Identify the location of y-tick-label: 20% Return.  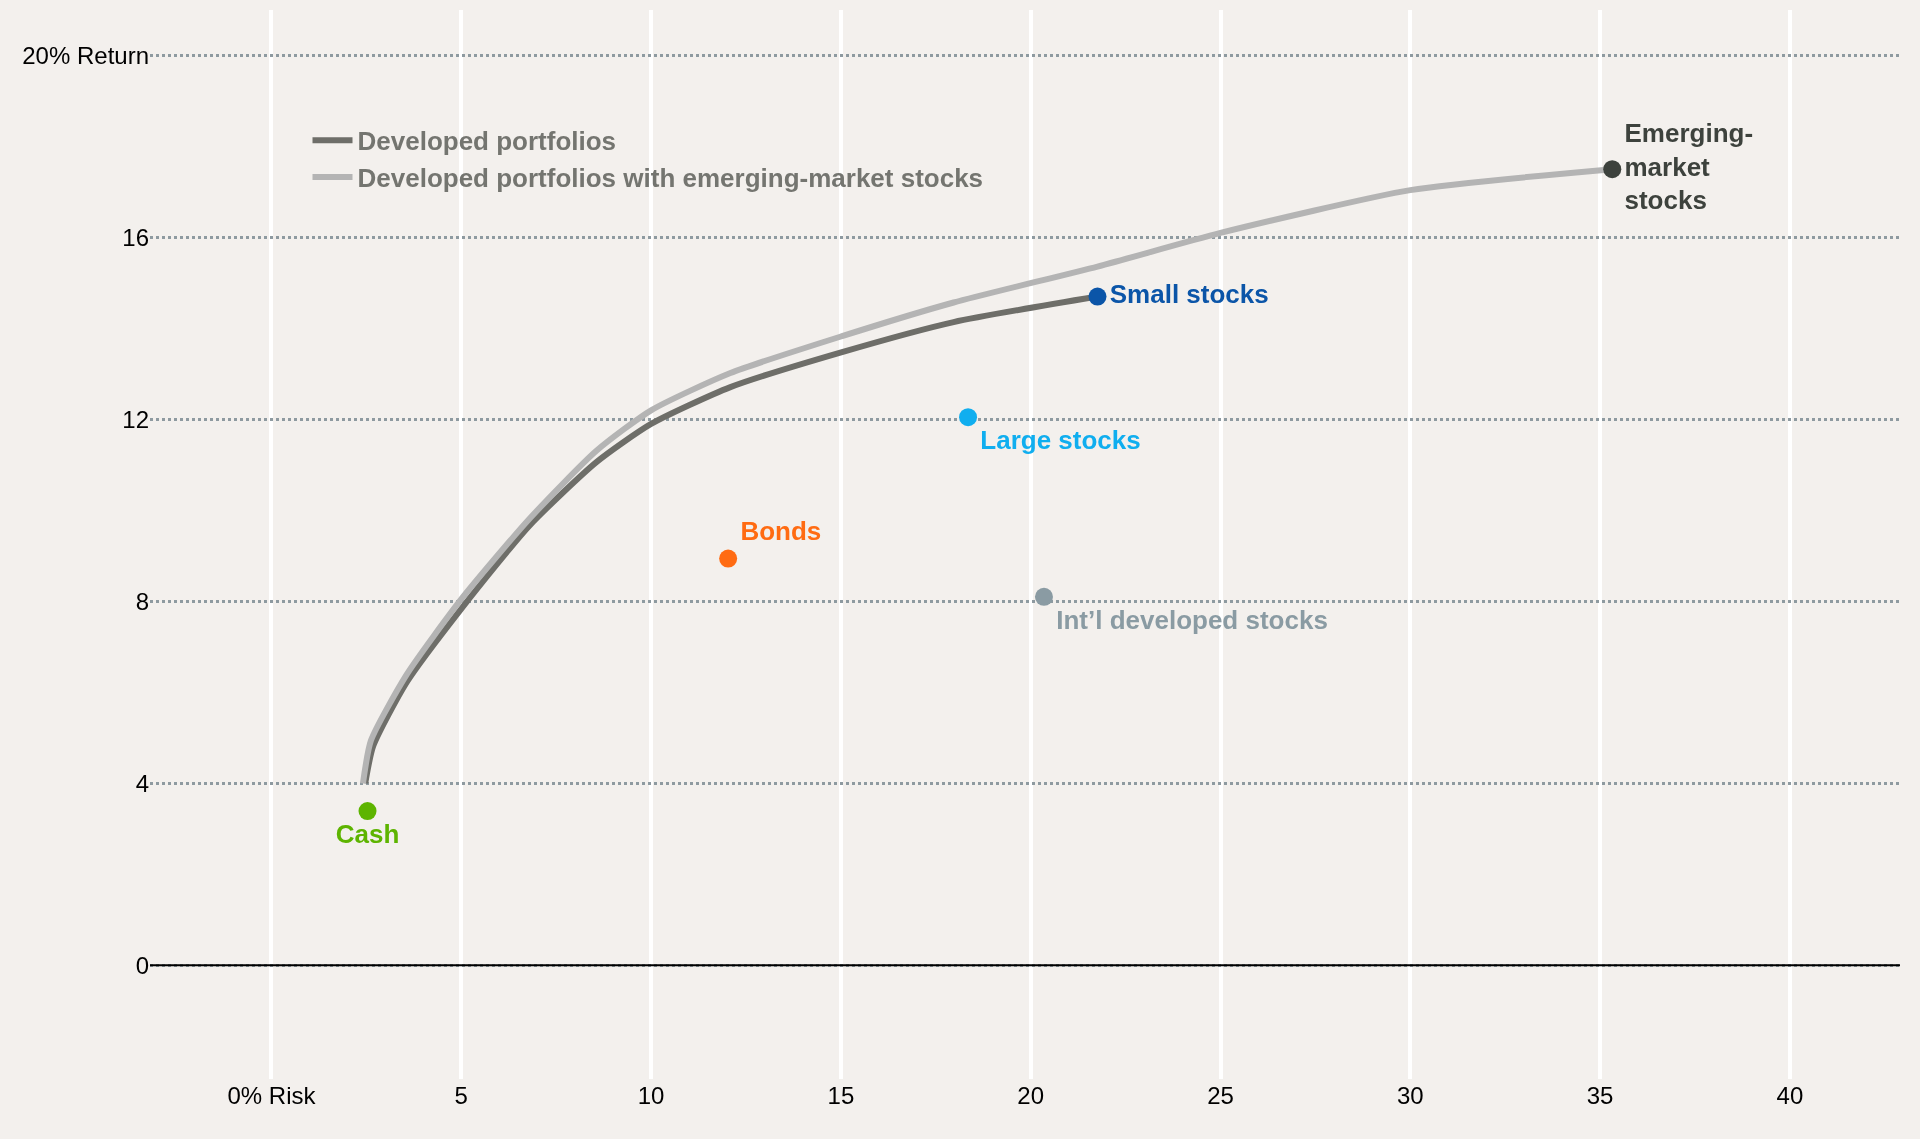
(85, 55).